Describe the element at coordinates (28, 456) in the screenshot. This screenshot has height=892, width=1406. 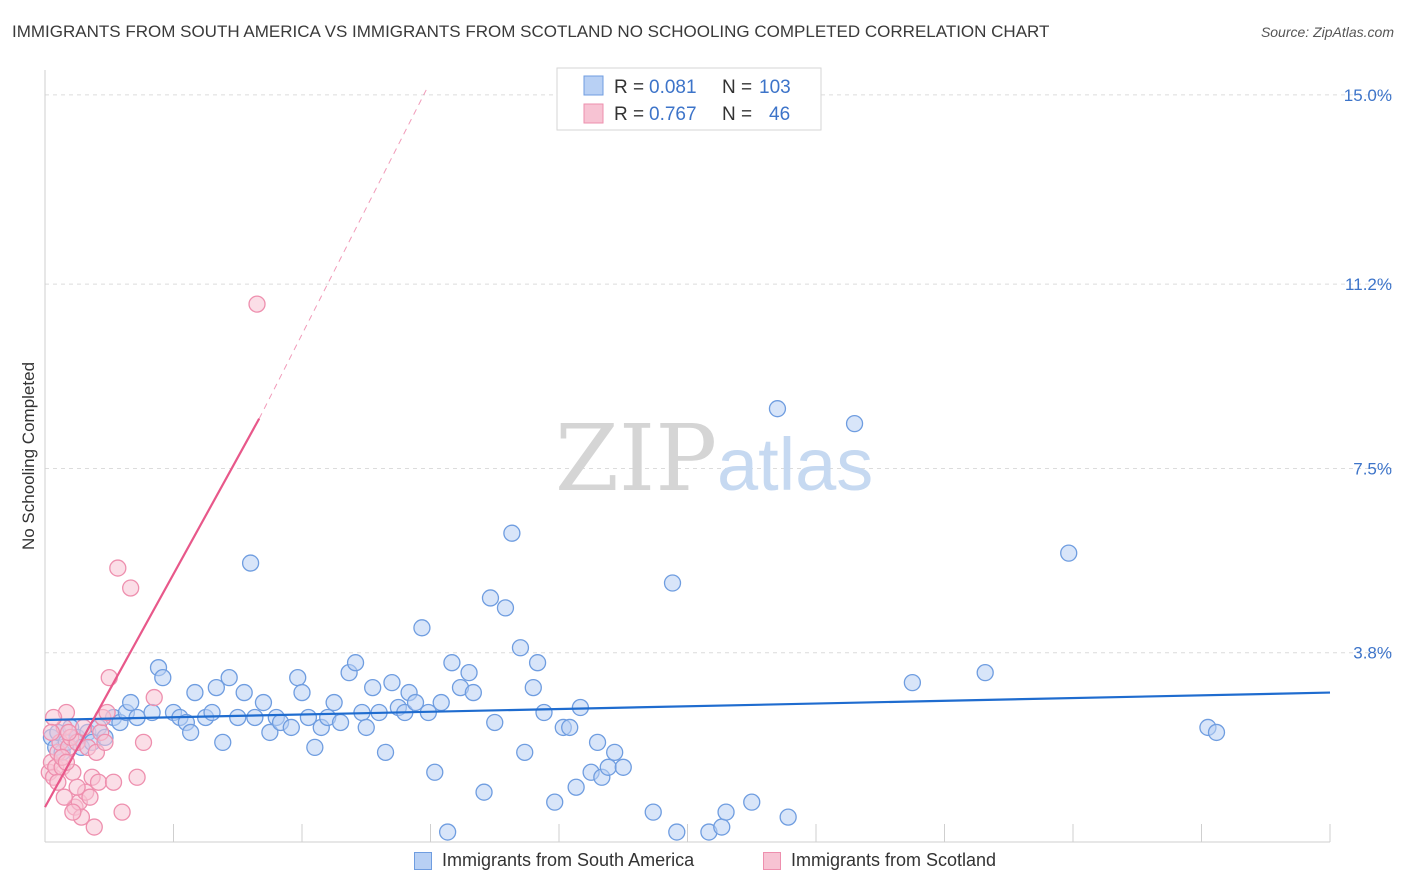
I see `y-axis-label: No Schooling Completed` at that location.